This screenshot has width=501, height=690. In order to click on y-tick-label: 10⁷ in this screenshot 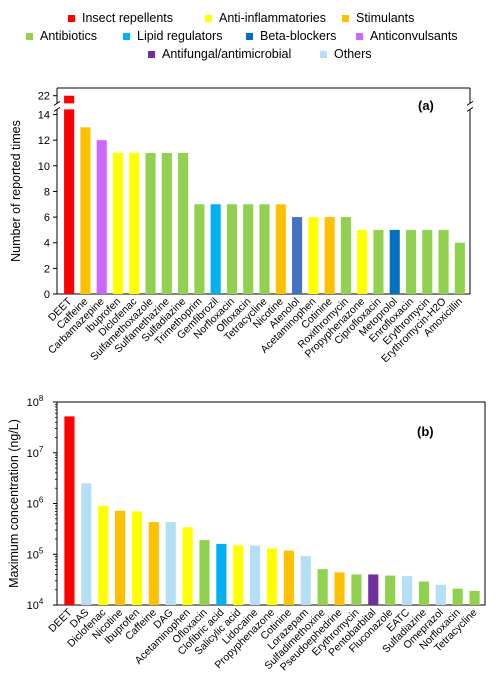, I will do `click(35, 452)`.